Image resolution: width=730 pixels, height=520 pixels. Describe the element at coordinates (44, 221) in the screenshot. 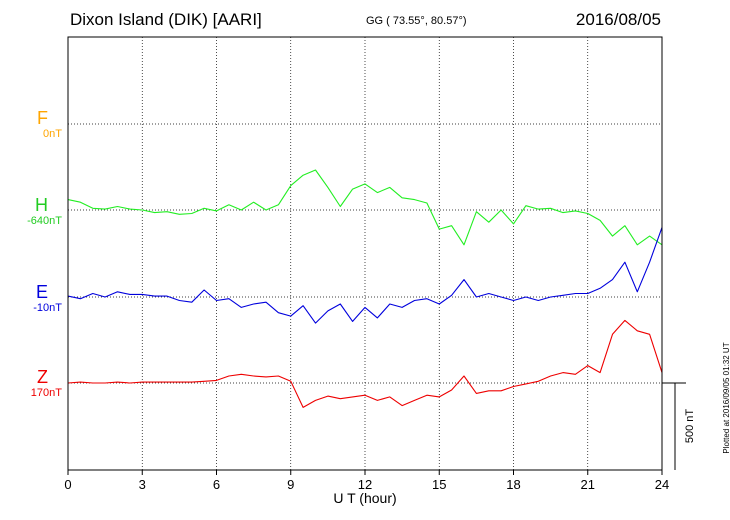

I see `component-offset-h: -640nT` at that location.